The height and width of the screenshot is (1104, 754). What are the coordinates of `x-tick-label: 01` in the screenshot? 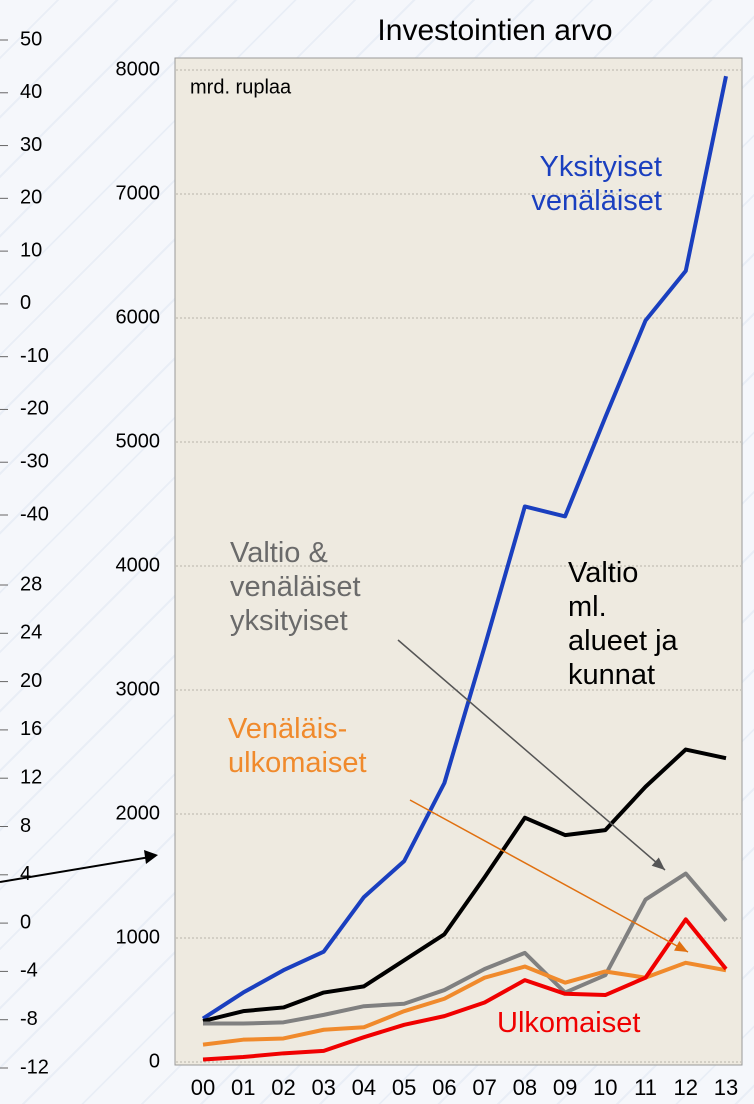 It's located at (243, 1087).